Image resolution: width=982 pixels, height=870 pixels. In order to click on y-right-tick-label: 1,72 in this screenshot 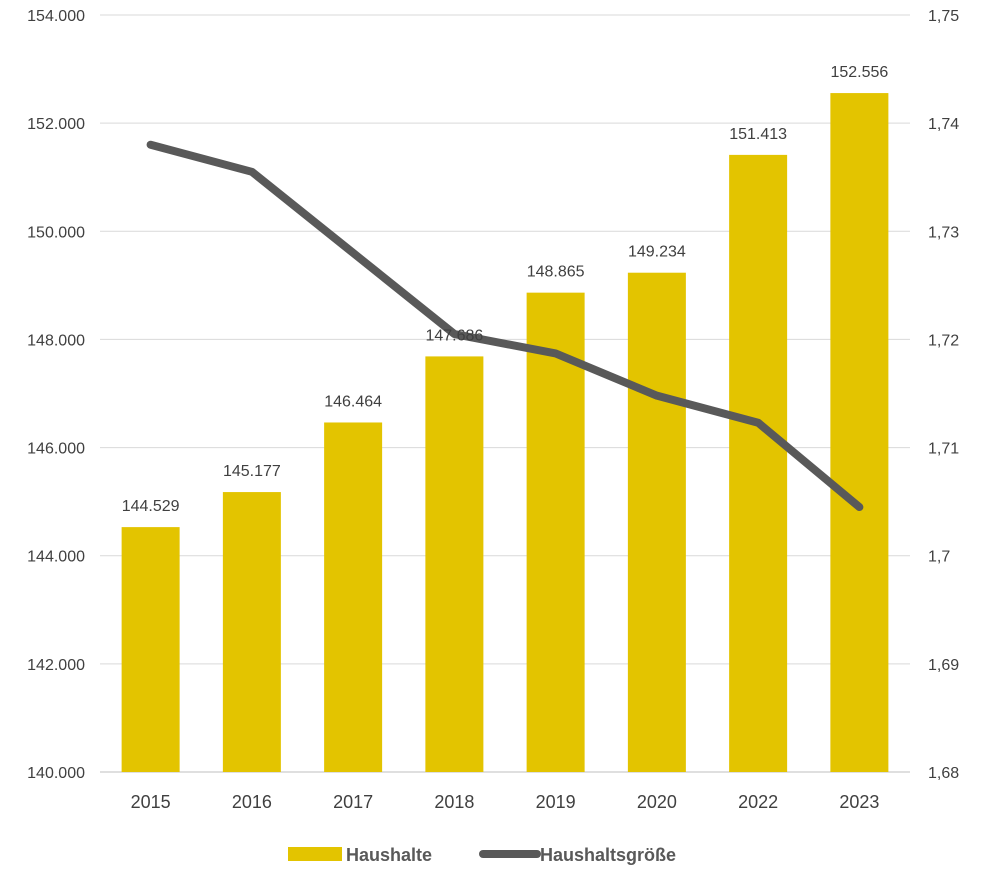, I will do `click(943, 340)`.